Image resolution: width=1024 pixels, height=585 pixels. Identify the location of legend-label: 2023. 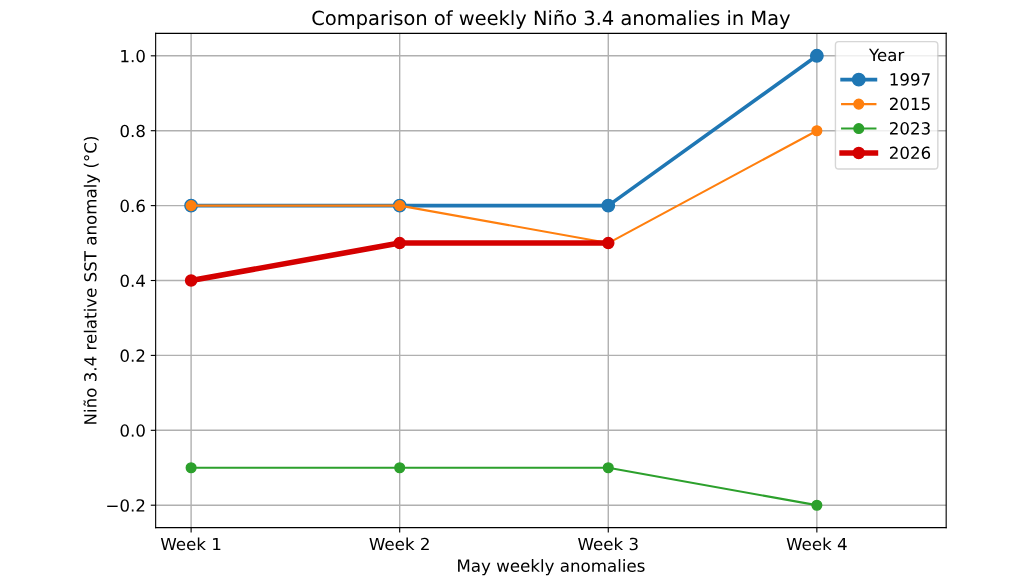
(909, 128).